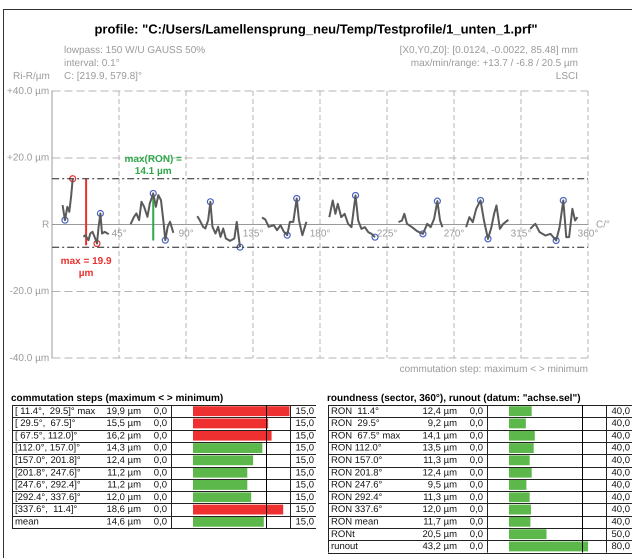 This screenshot has height=558, width=632. Describe the element at coordinates (521, 234) in the screenshot. I see `x-tick-label: 315°` at that location.